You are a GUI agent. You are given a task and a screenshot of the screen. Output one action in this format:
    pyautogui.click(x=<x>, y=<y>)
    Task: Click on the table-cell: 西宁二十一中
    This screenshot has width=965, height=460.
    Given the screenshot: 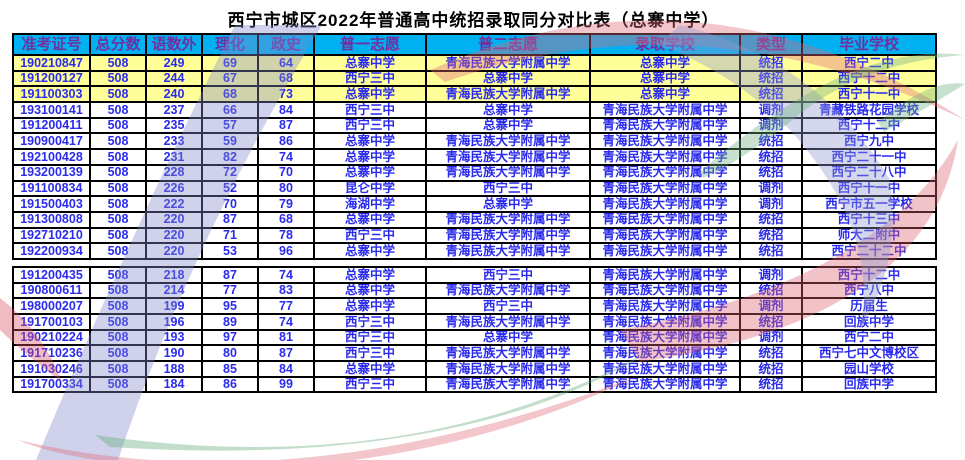 What is the action you would take?
    pyautogui.click(x=869, y=157)
    